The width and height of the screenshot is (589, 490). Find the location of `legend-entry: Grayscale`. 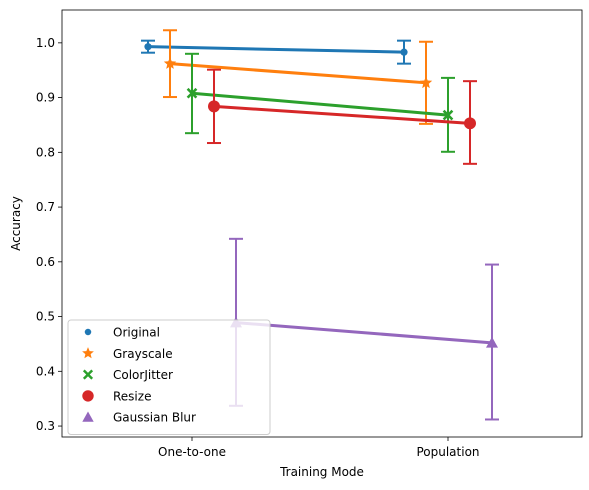

legend-entry: Grayscale is located at coordinates (127, 354).